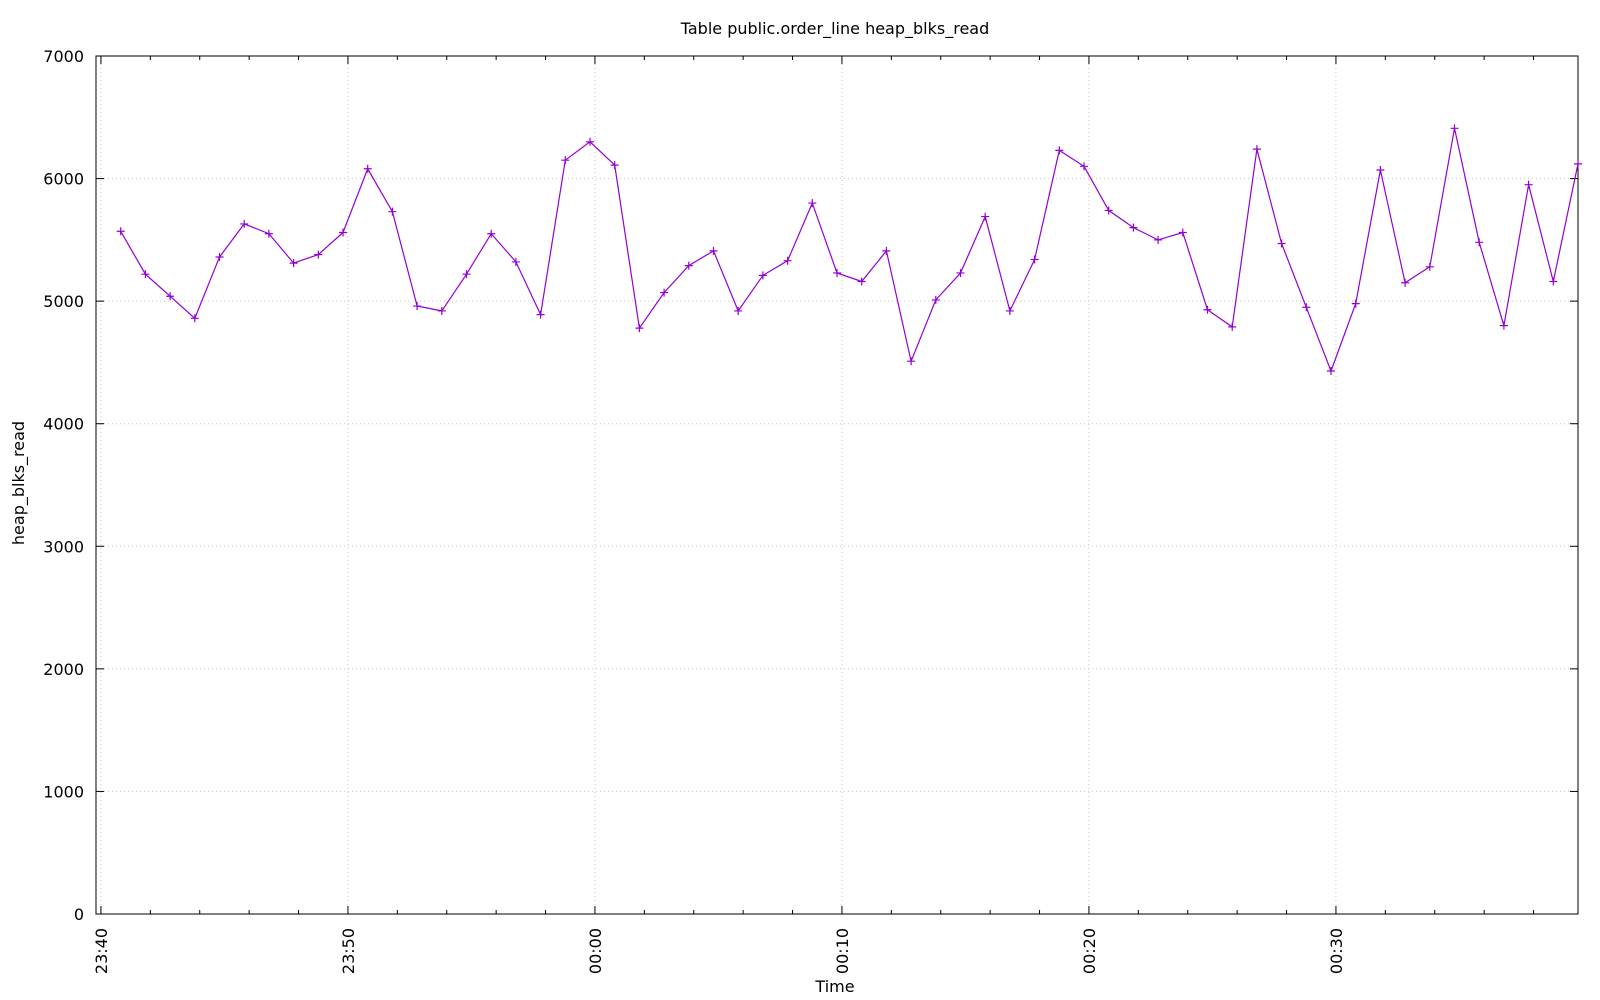 The width and height of the screenshot is (1600, 1000). What do you see at coordinates (101, 951) in the screenshot?
I see `x-tick-label: 23:40` at bounding box center [101, 951].